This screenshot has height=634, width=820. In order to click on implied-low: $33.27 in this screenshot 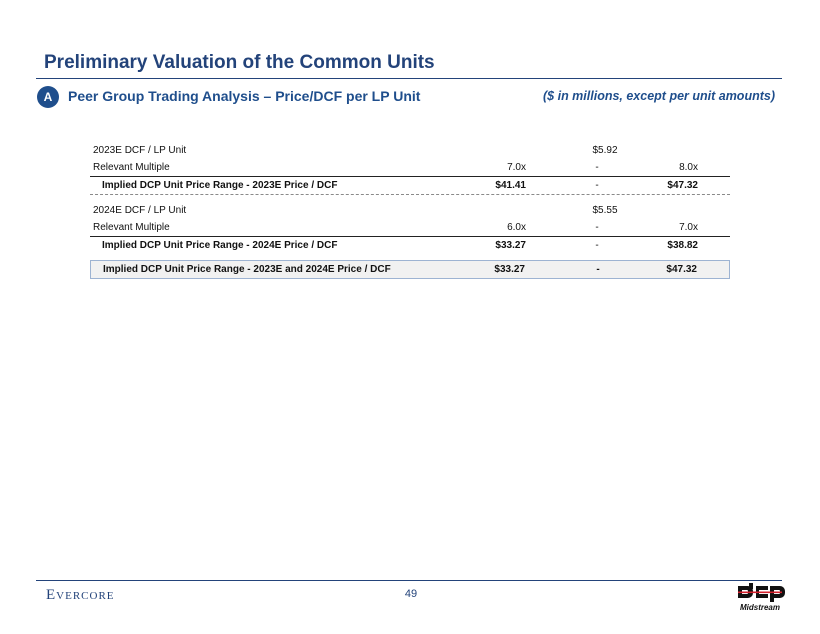, I will do `click(510, 245)`.